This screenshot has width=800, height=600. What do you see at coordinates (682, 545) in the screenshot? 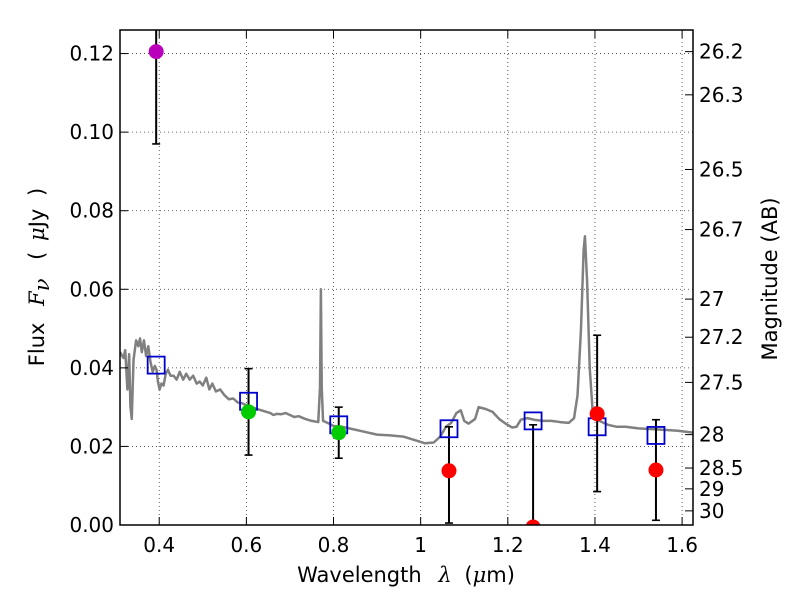
I see `x-tick-label: 1.6` at bounding box center [682, 545].